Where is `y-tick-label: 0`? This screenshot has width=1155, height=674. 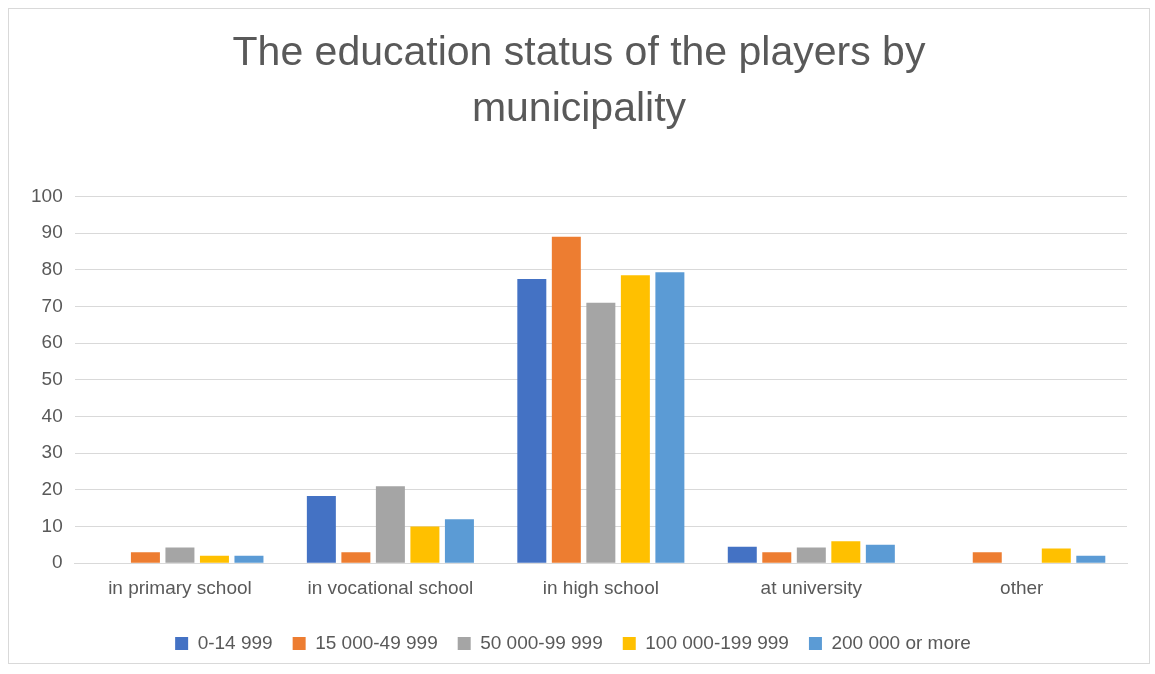 y-tick-label: 0 is located at coordinates (57, 562).